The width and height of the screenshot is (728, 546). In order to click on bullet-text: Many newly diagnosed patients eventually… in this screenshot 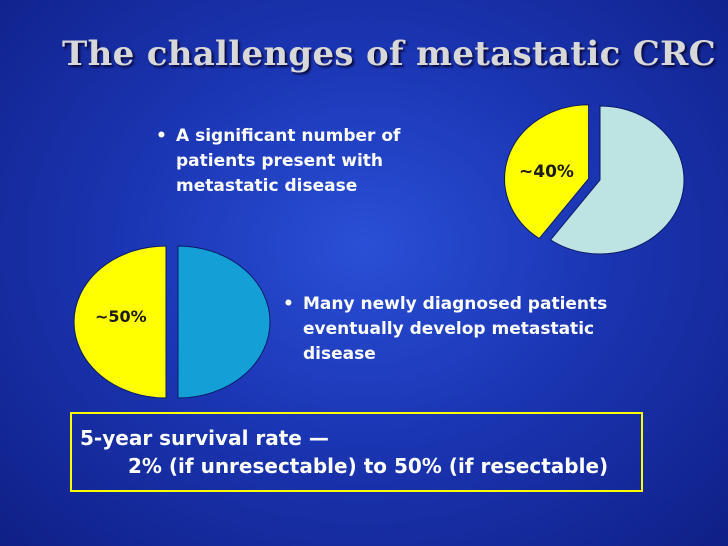, I will do `click(455, 329)`.